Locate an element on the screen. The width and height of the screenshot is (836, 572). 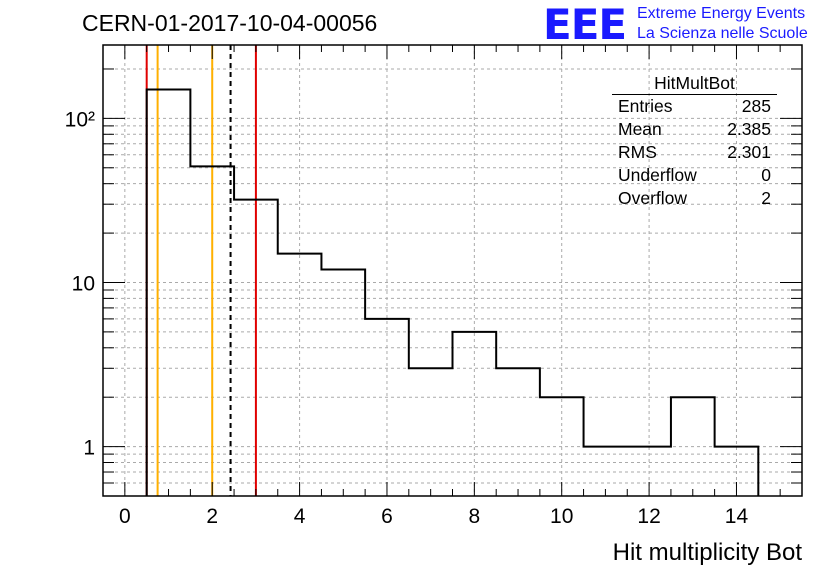
stats-value: 2.301 is located at coordinates (749, 152).